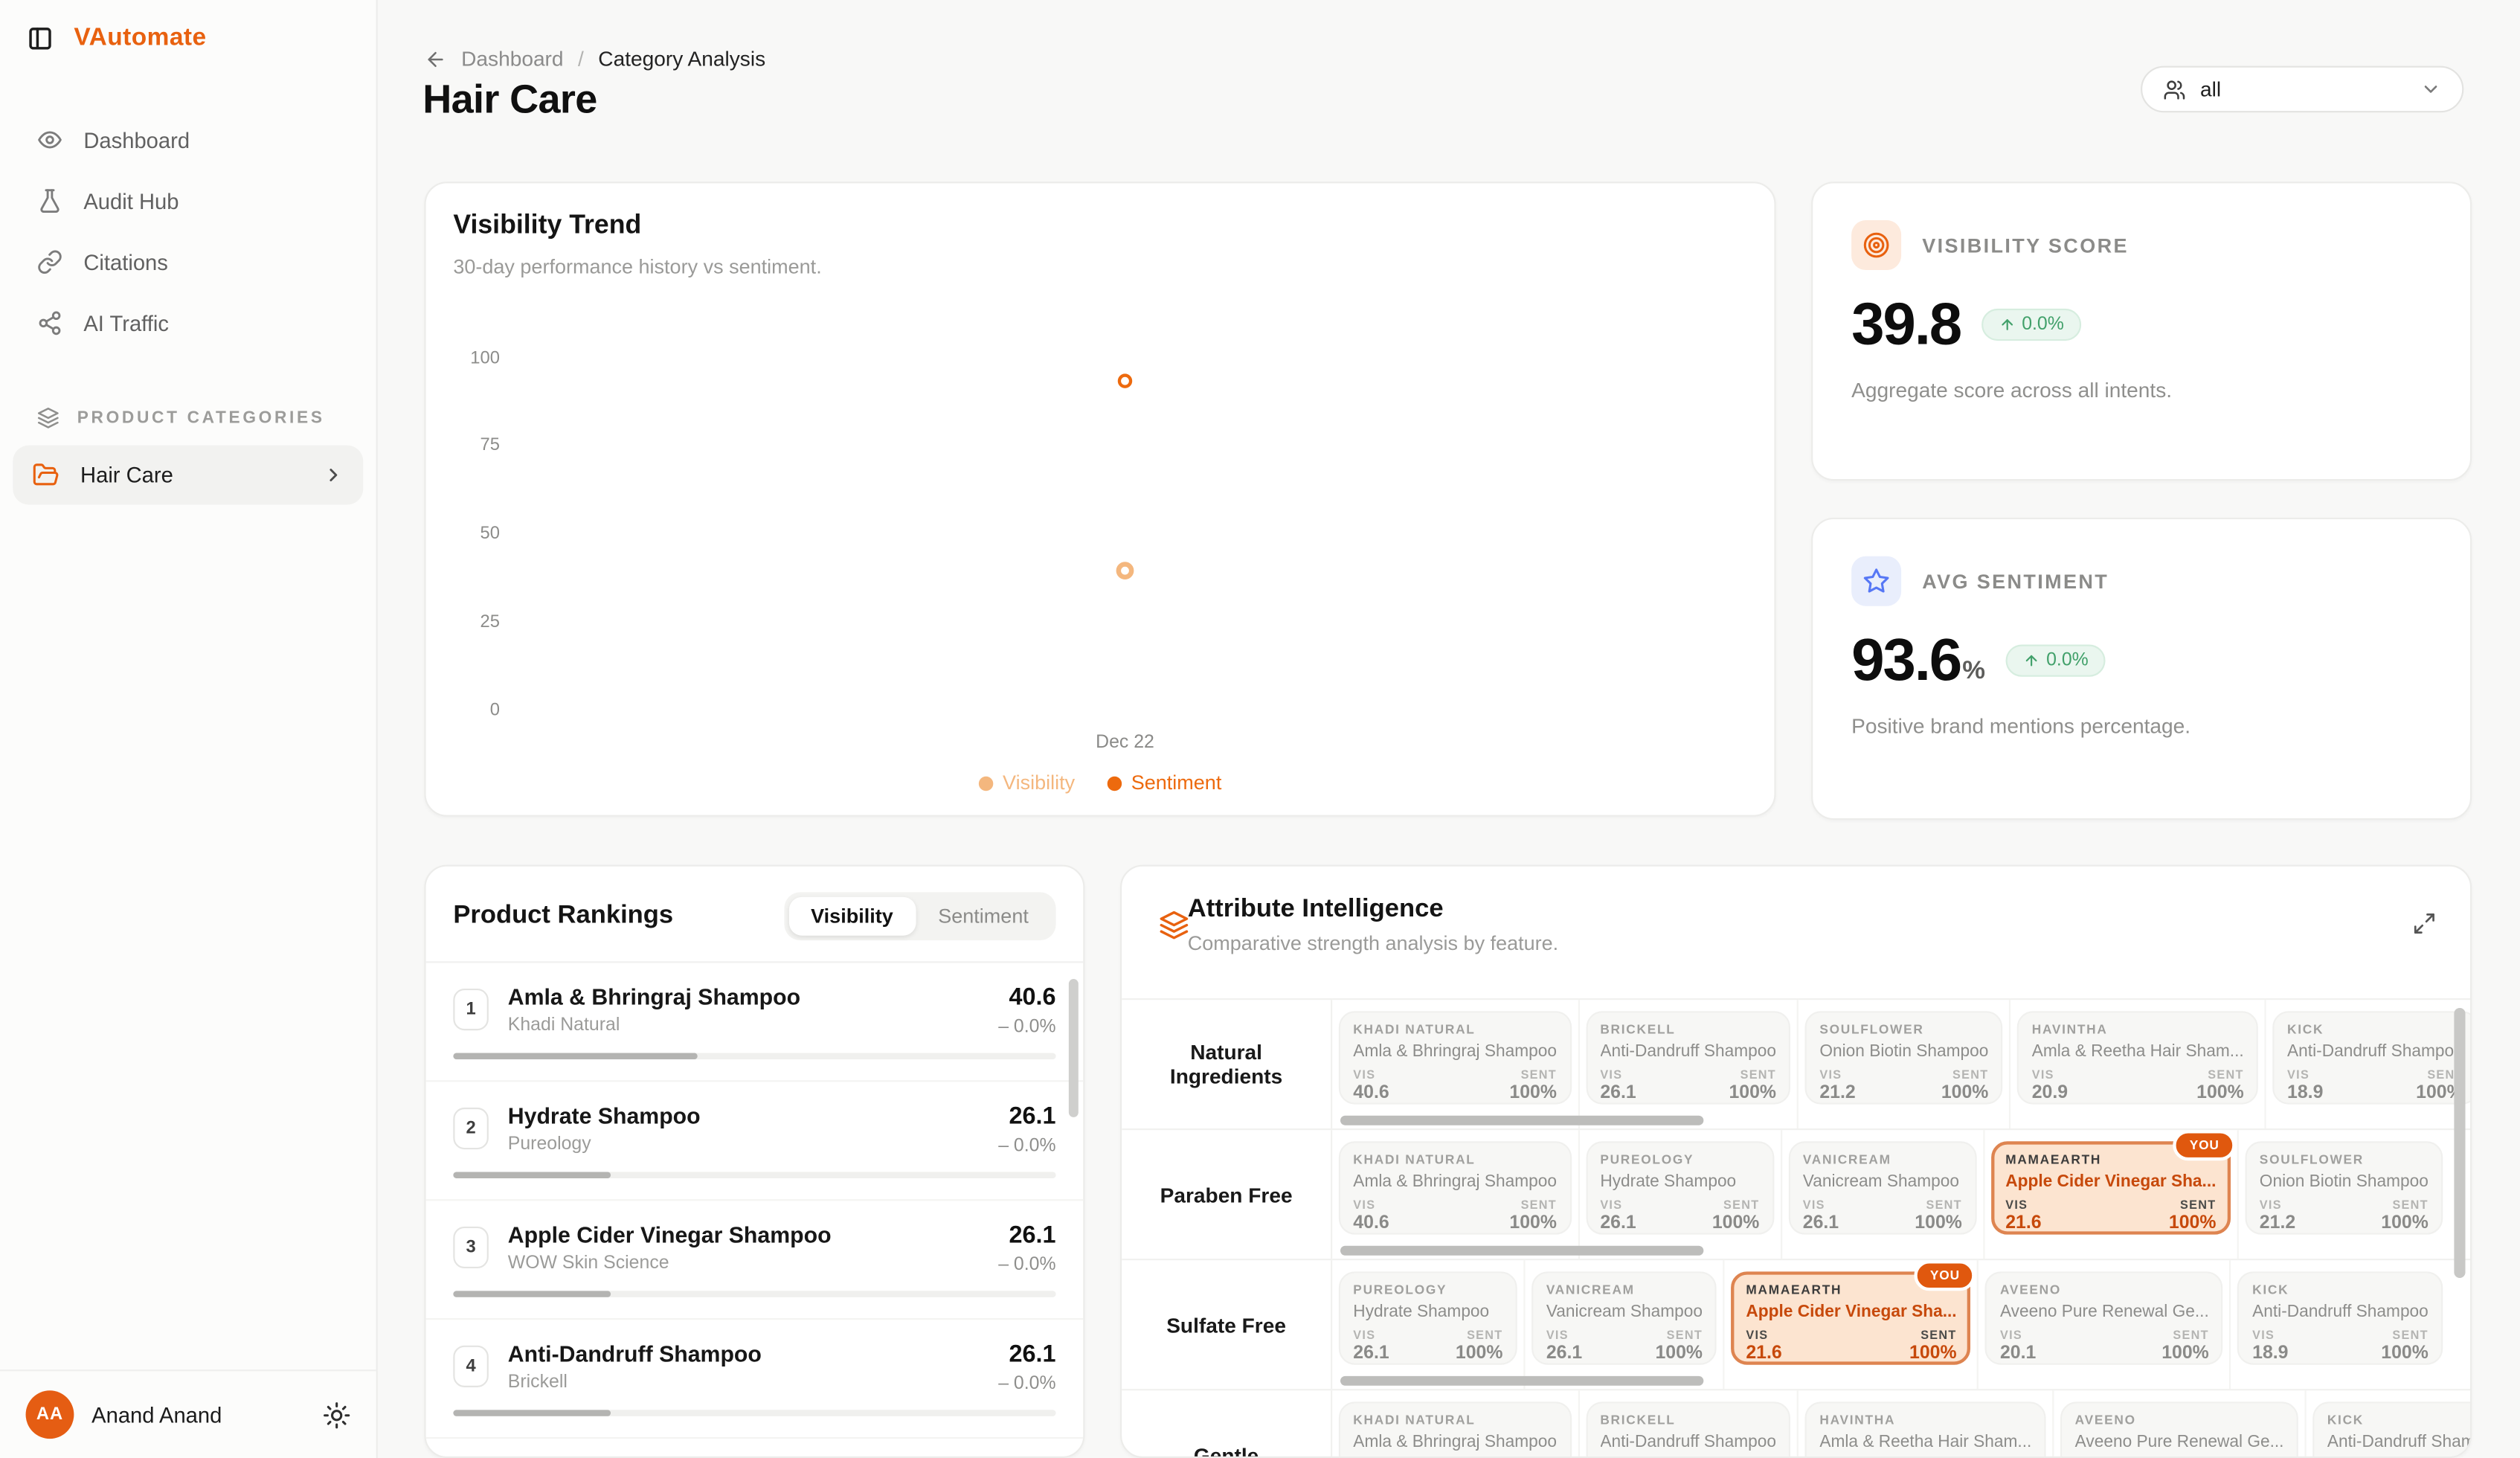 The width and height of the screenshot is (2520, 1458). What do you see at coordinates (594, 59) in the screenshot?
I see `breadcrumb: Dashboard / Category Analysis` at bounding box center [594, 59].